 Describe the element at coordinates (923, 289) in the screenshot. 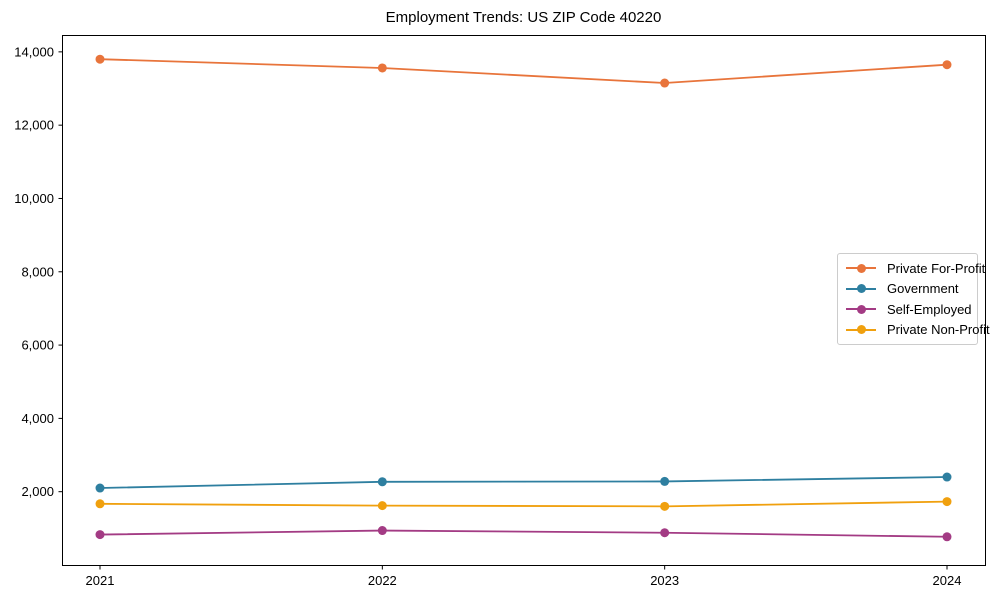

I see `legend-label: Government` at that location.